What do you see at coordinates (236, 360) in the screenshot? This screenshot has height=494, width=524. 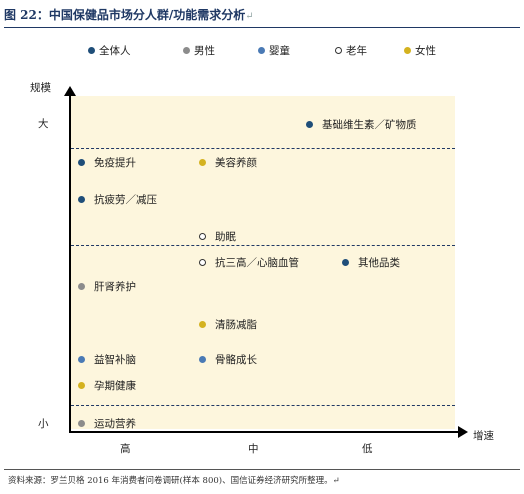 I see `item-label: 骨骼成长` at bounding box center [236, 360].